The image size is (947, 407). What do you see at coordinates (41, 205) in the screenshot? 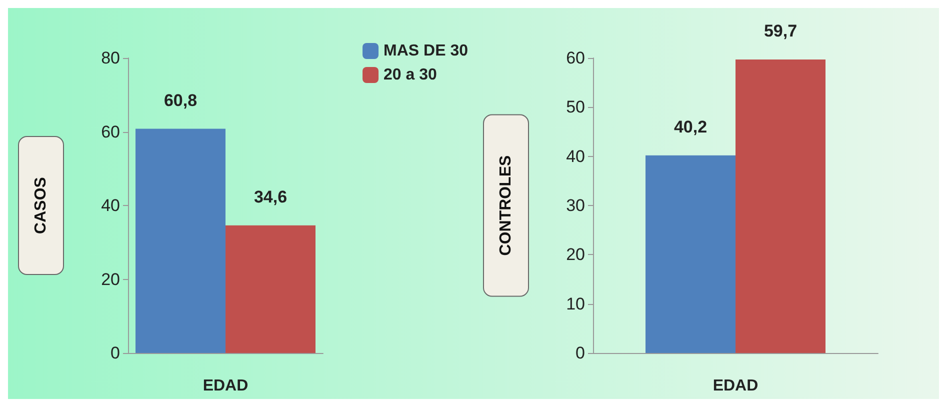
I see `y-axis-title: CASOS` at bounding box center [41, 205].